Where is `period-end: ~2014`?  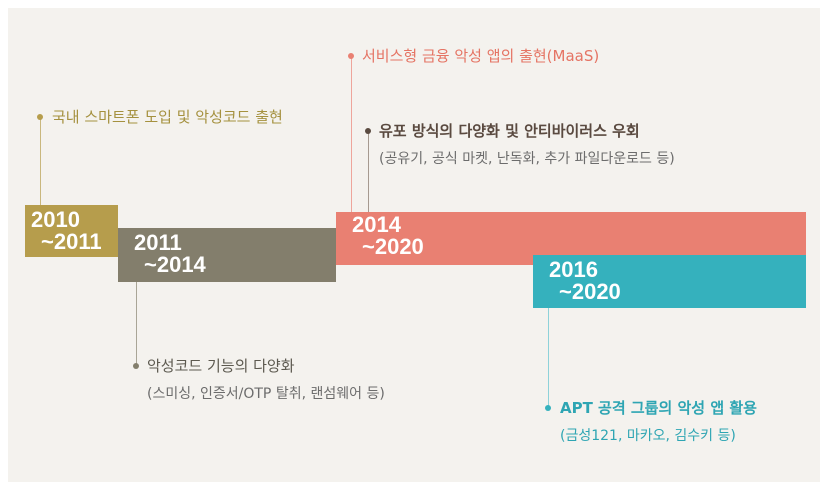 period-end: ~2014 is located at coordinates (175, 264).